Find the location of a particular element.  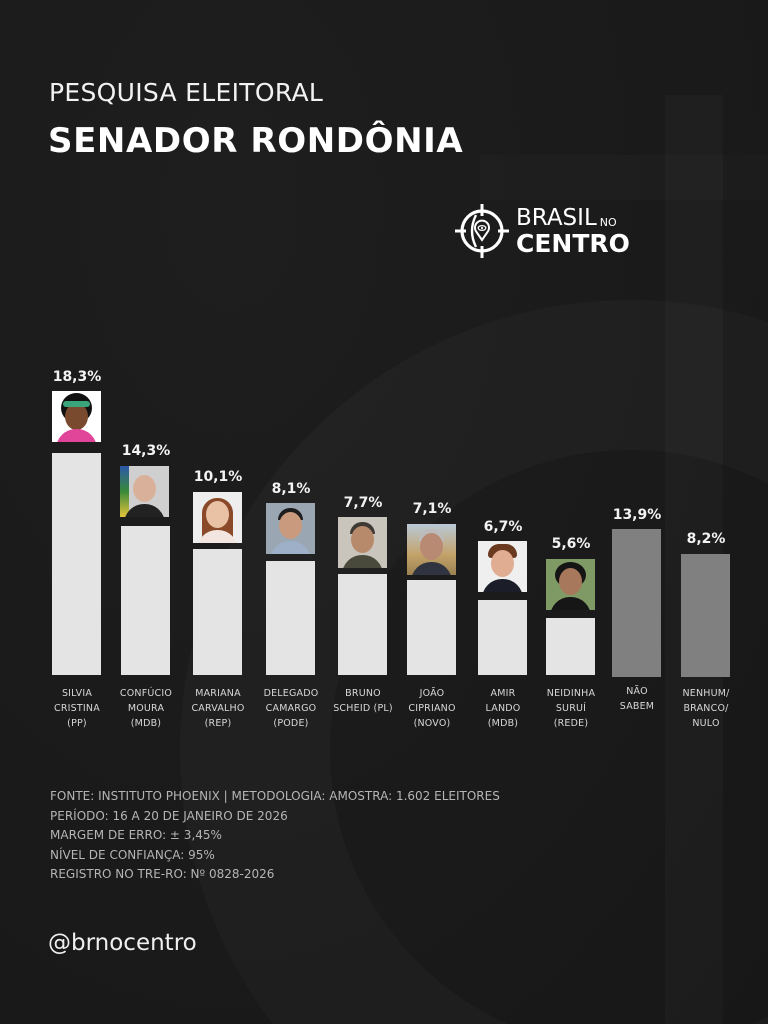

value-label: 8,2% is located at coordinates (706, 539).